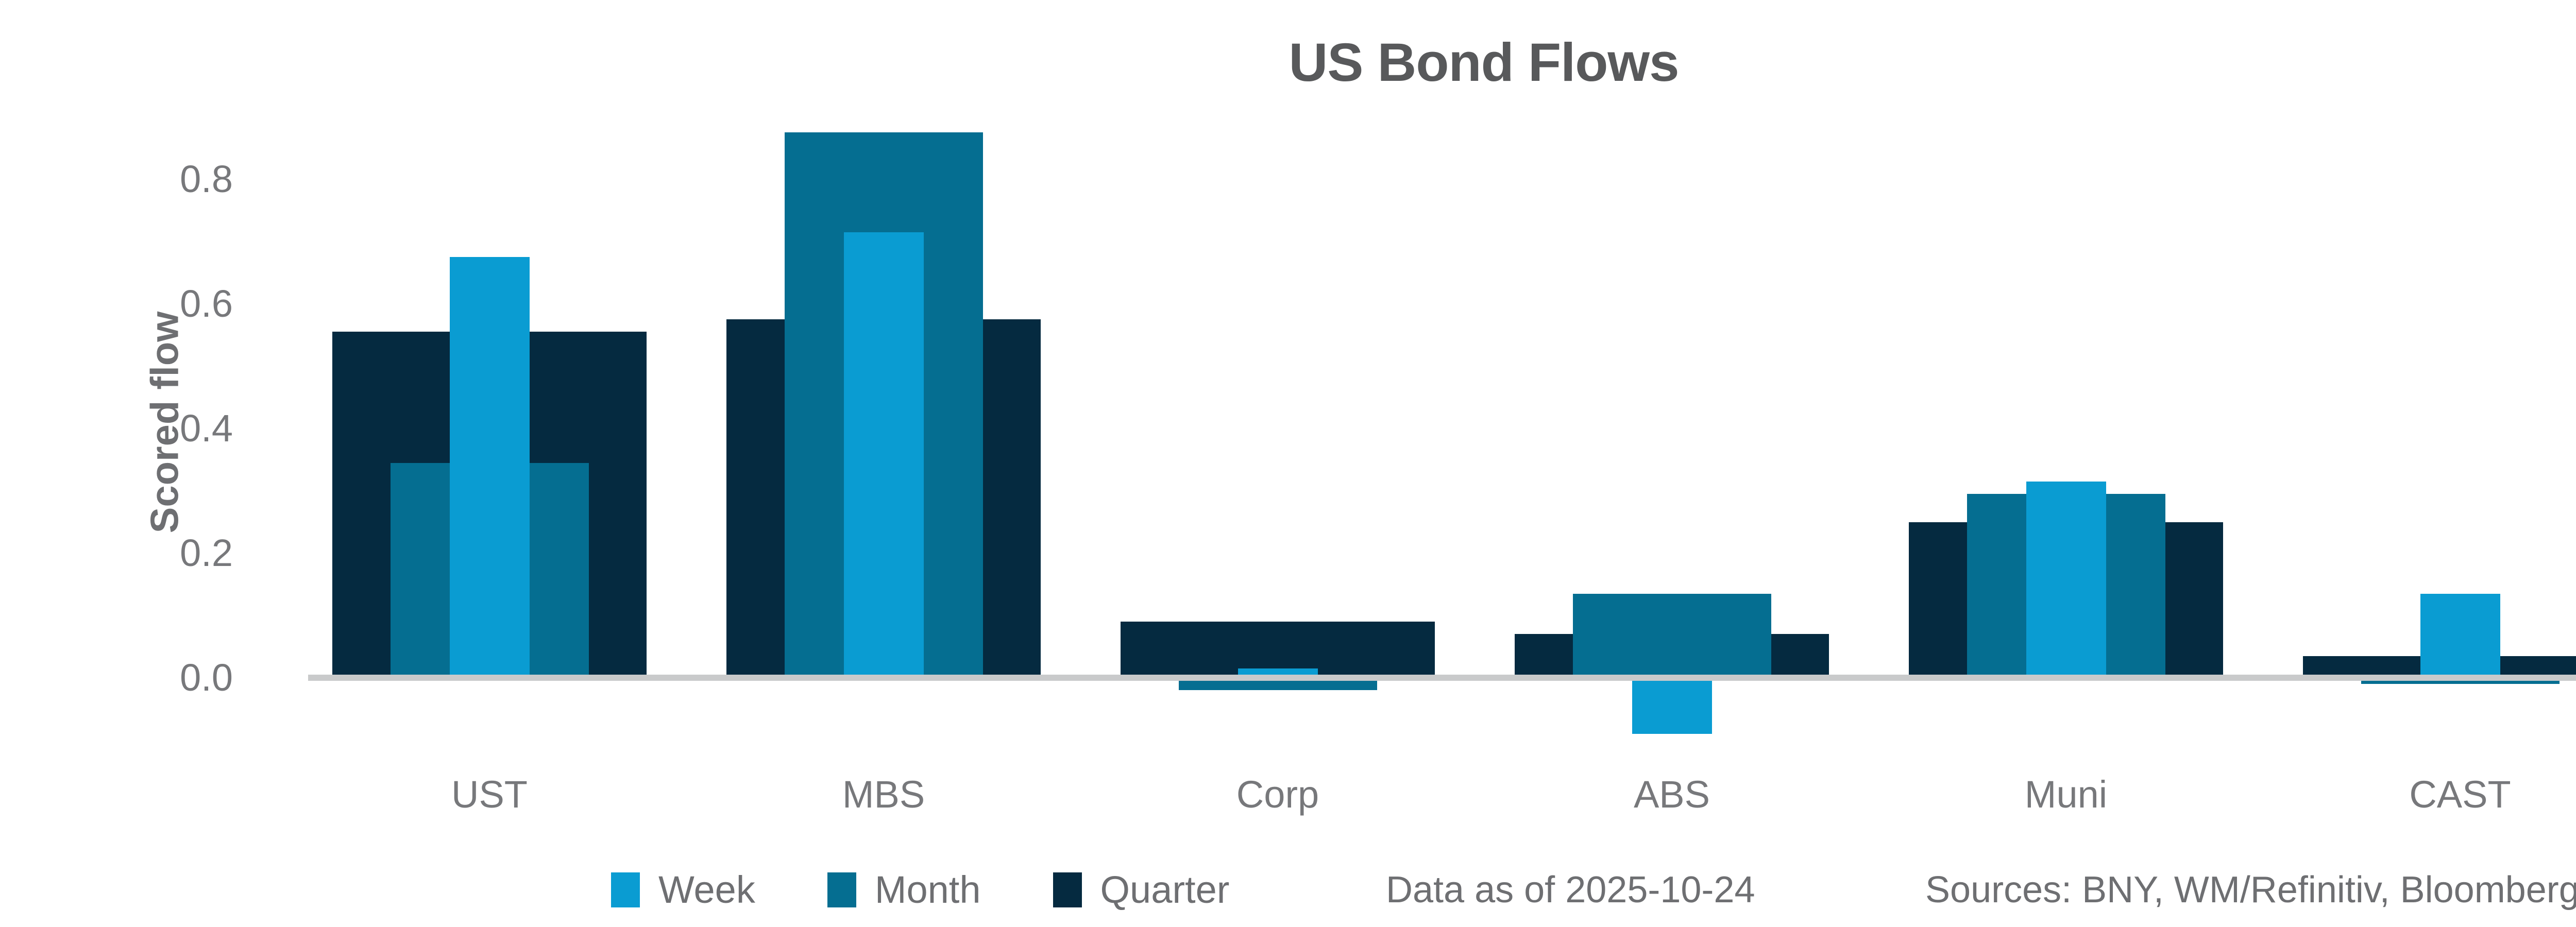 This screenshot has height=927, width=2576. Describe the element at coordinates (2460, 634) in the screenshot. I see `bar-CAST-week` at that location.